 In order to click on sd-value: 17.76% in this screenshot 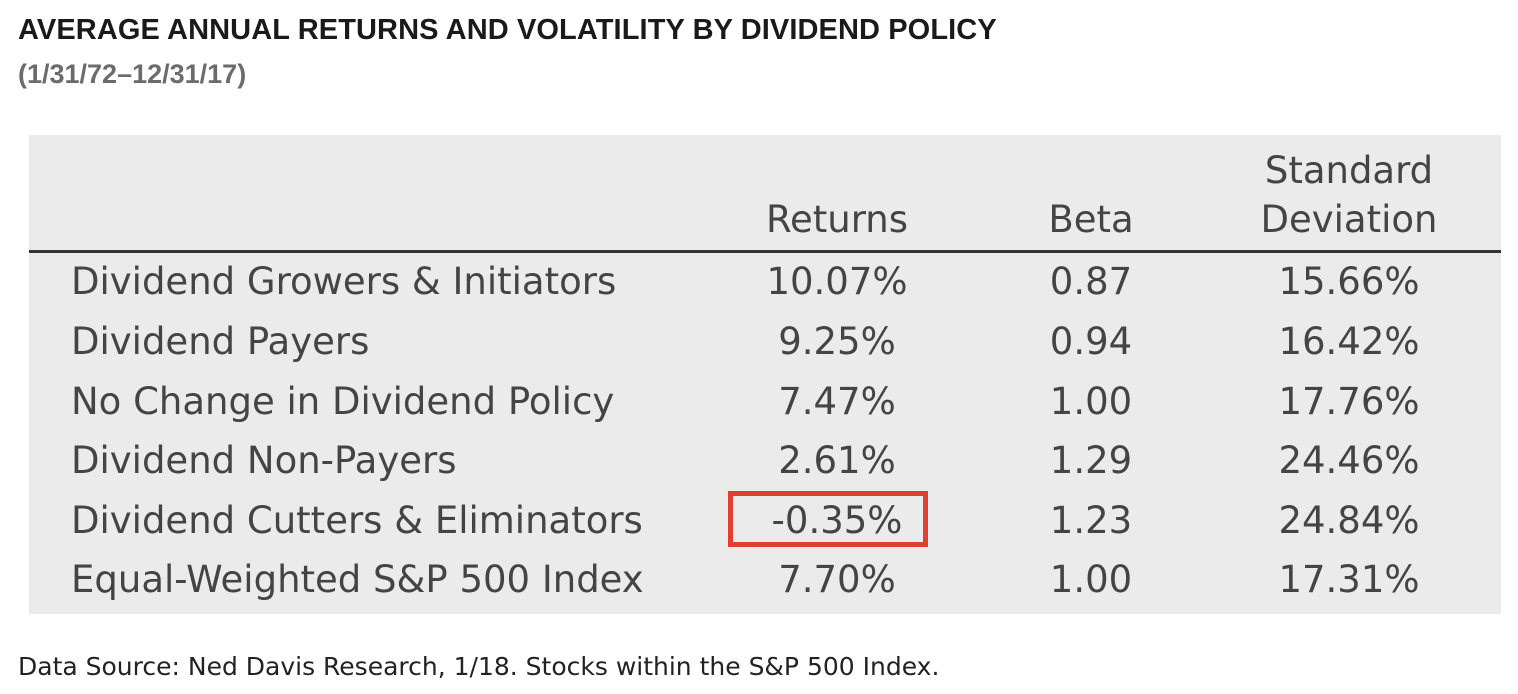, I will do `click(1349, 401)`.